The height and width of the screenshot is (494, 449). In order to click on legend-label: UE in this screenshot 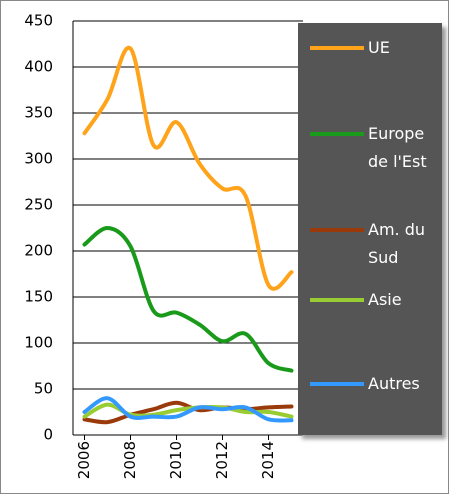, I will do `click(379, 47)`.